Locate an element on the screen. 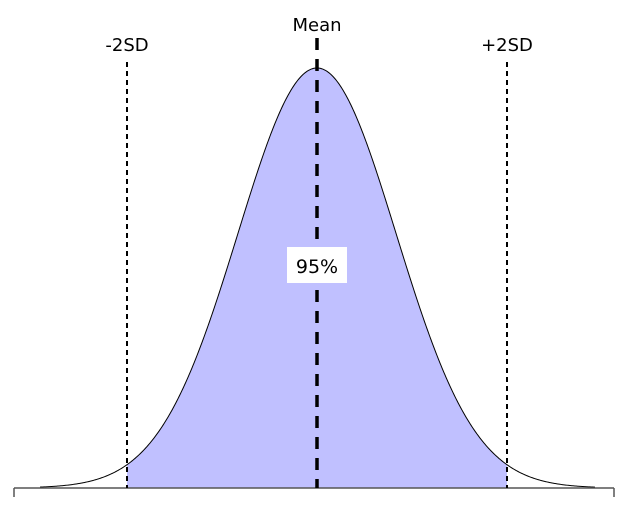  plus-2sd-label: +2SD is located at coordinates (507, 45).